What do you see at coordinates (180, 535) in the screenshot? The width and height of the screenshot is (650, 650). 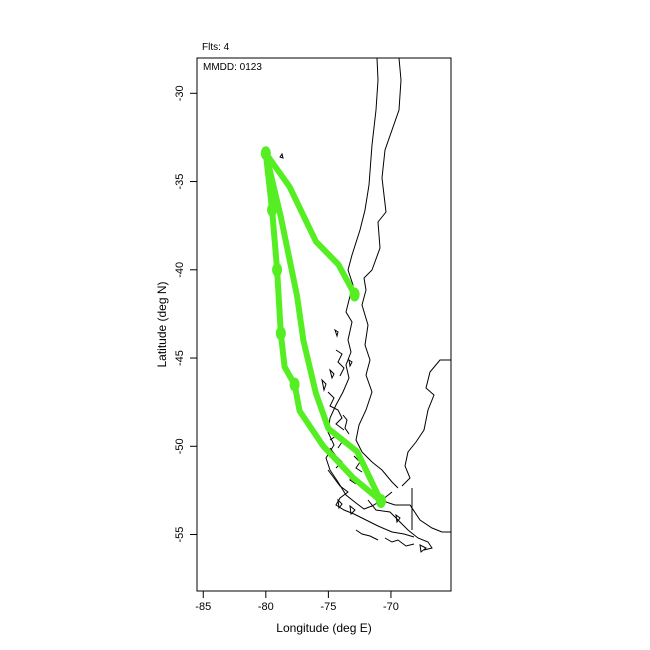 I see `y-tick-label: -55` at bounding box center [180, 535].